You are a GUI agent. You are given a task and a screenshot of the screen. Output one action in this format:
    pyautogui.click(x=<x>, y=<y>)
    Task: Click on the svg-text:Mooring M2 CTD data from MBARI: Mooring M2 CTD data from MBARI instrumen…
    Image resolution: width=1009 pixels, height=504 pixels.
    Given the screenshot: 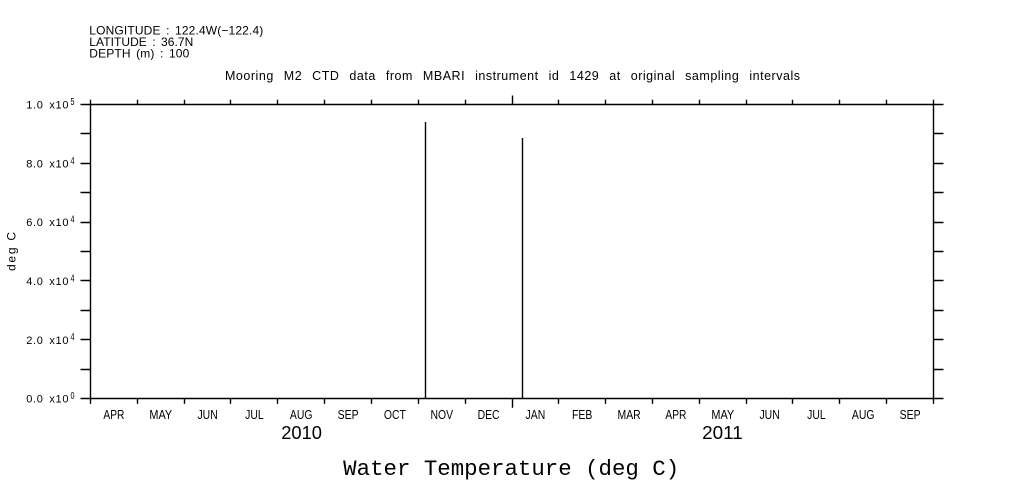 What is the action you would take?
    pyautogui.click(x=512, y=76)
    